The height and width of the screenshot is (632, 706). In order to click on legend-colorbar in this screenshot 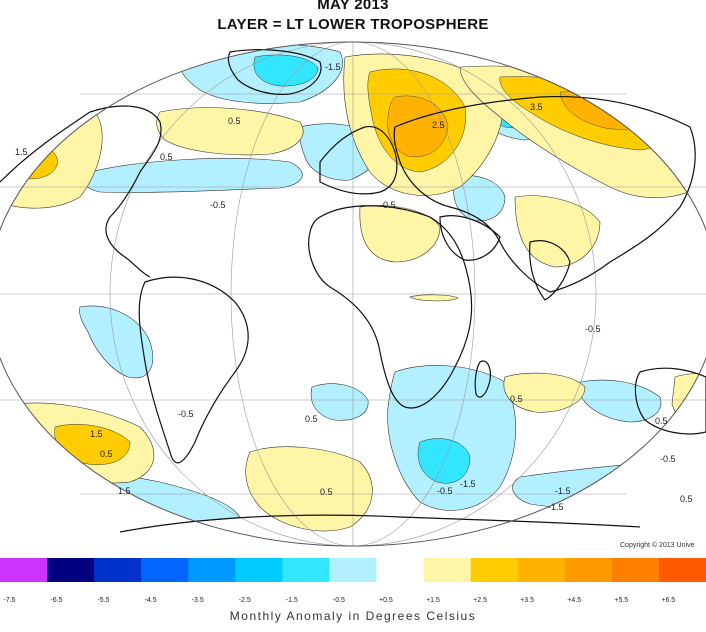, I will do `click(353, 570)`.